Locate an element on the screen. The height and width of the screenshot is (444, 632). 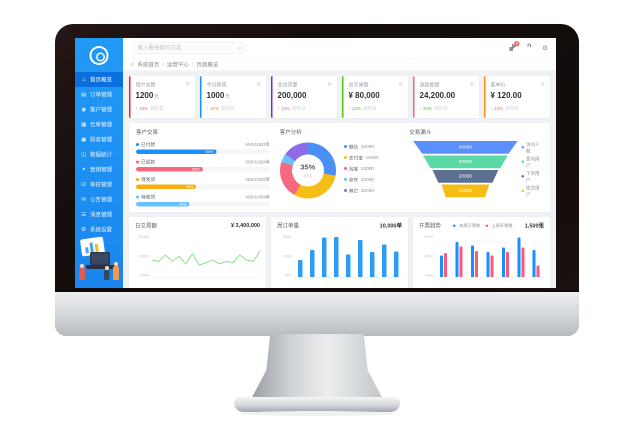
chart-legend: 本周开票数 上周开票数 is located at coordinates (483, 226).